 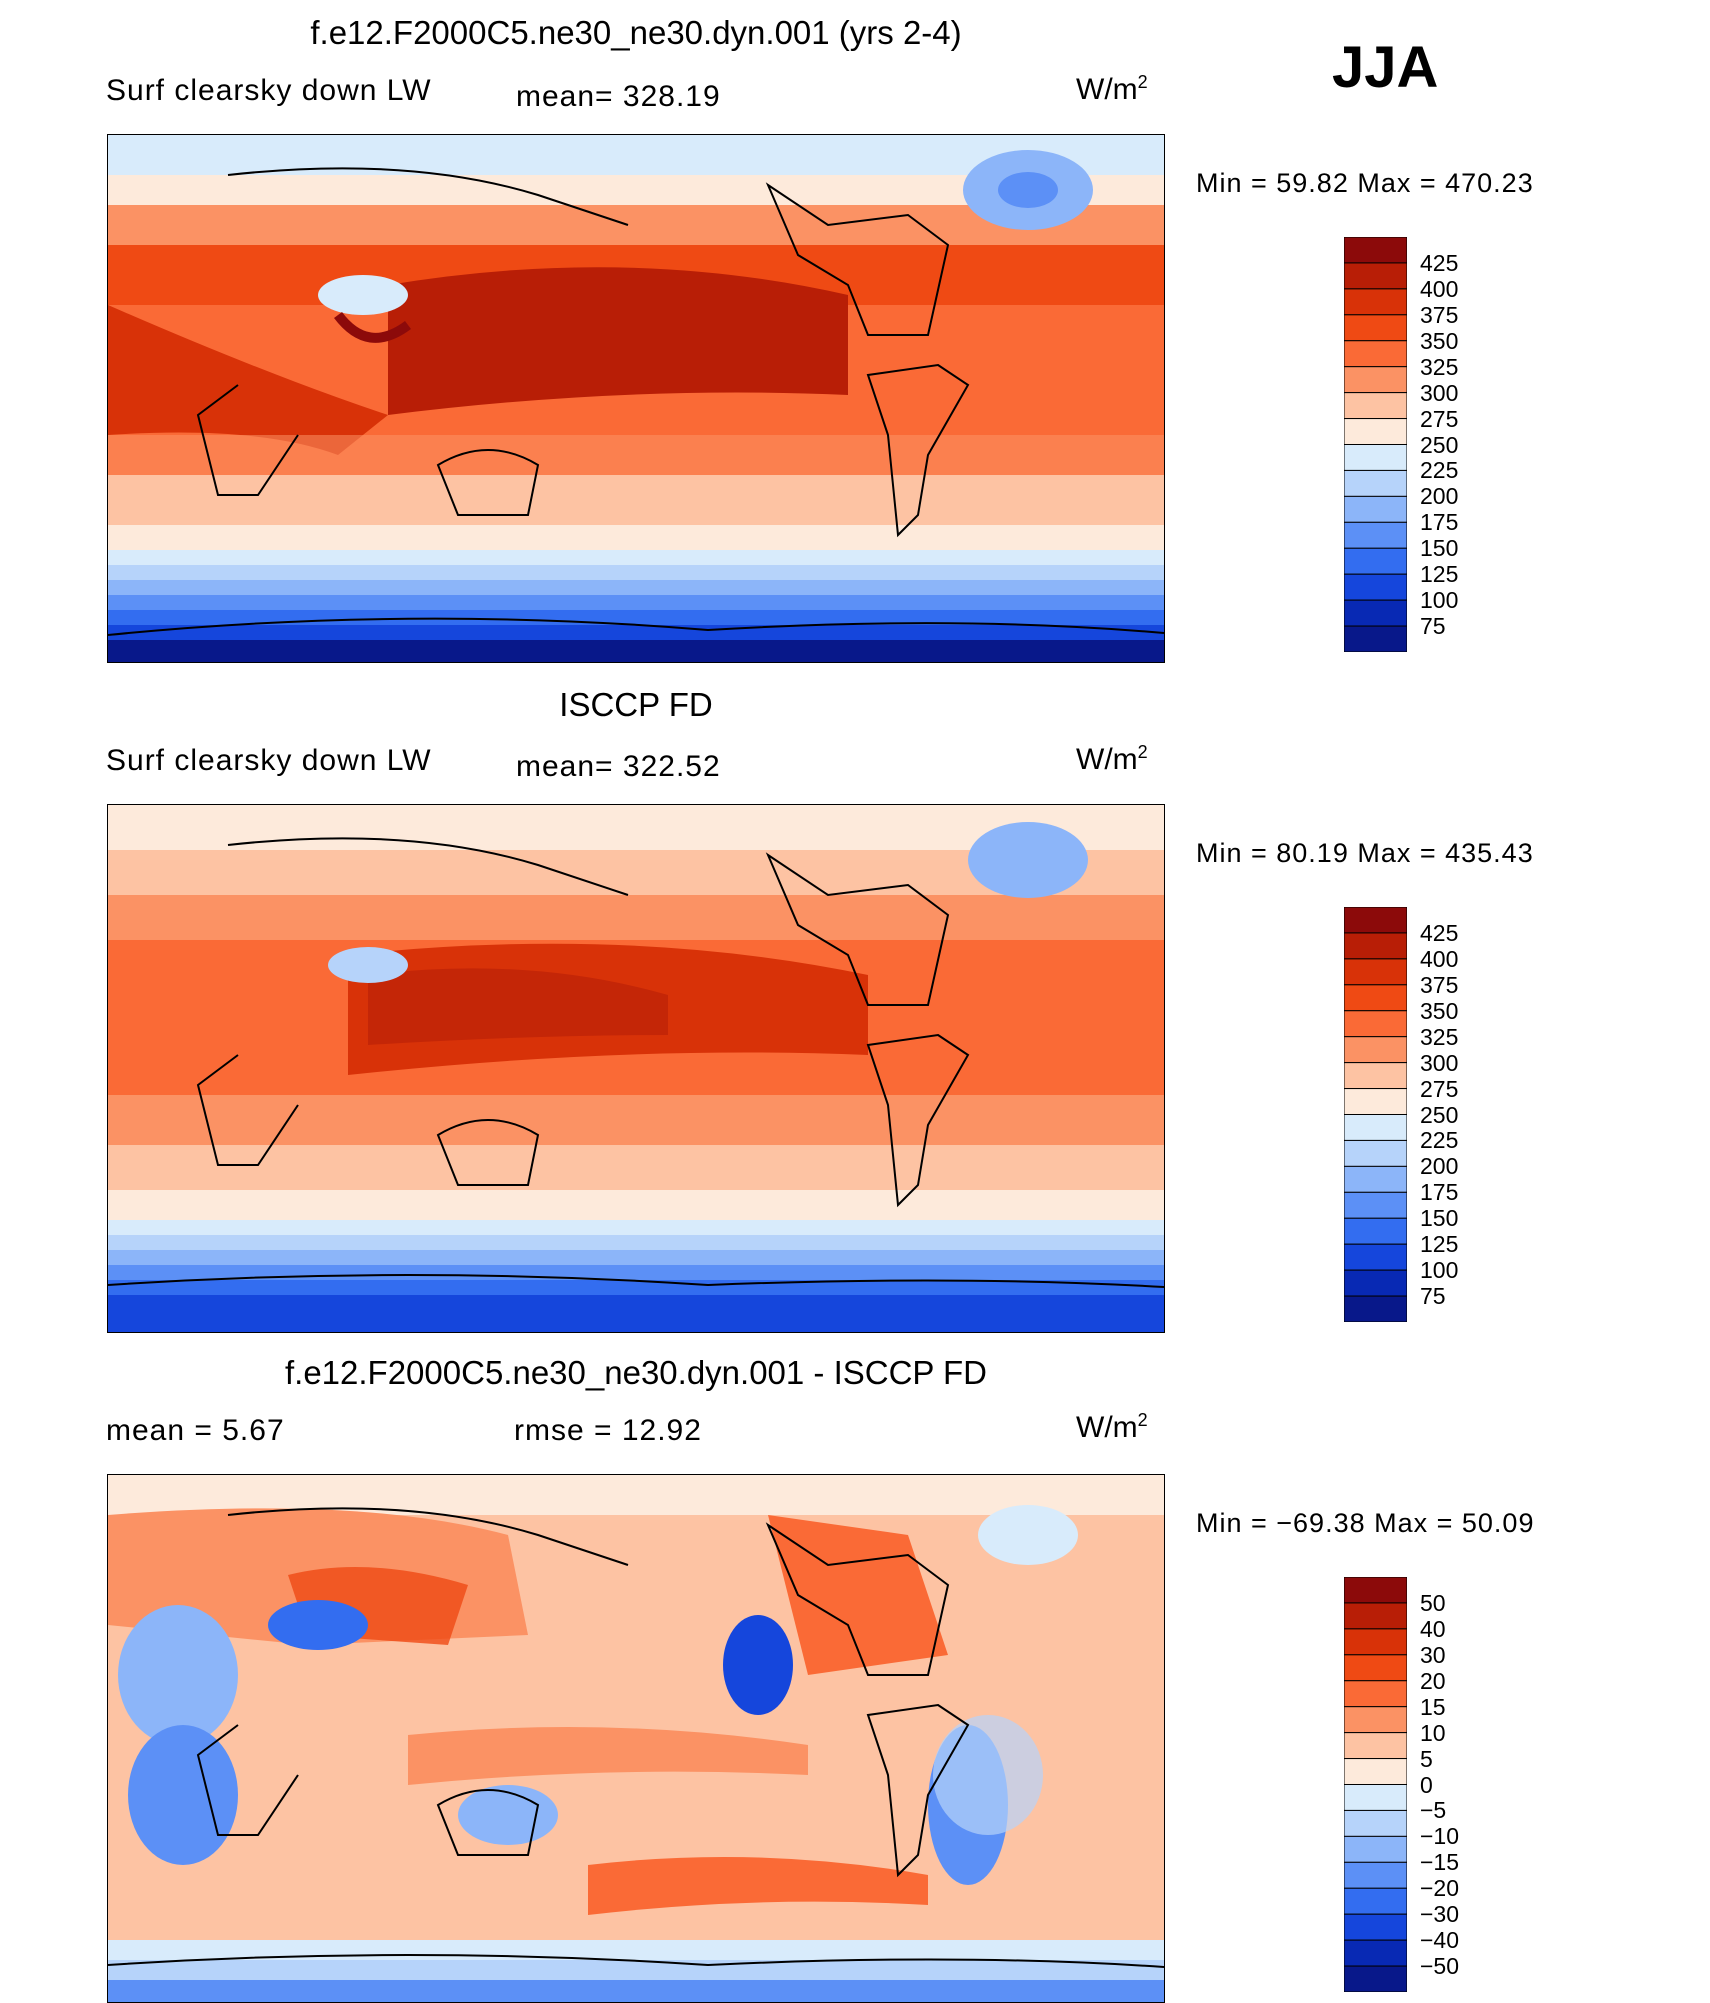 What do you see at coordinates (1433, 1810) in the screenshot?
I see `colorbar-tick-label: −5` at bounding box center [1433, 1810].